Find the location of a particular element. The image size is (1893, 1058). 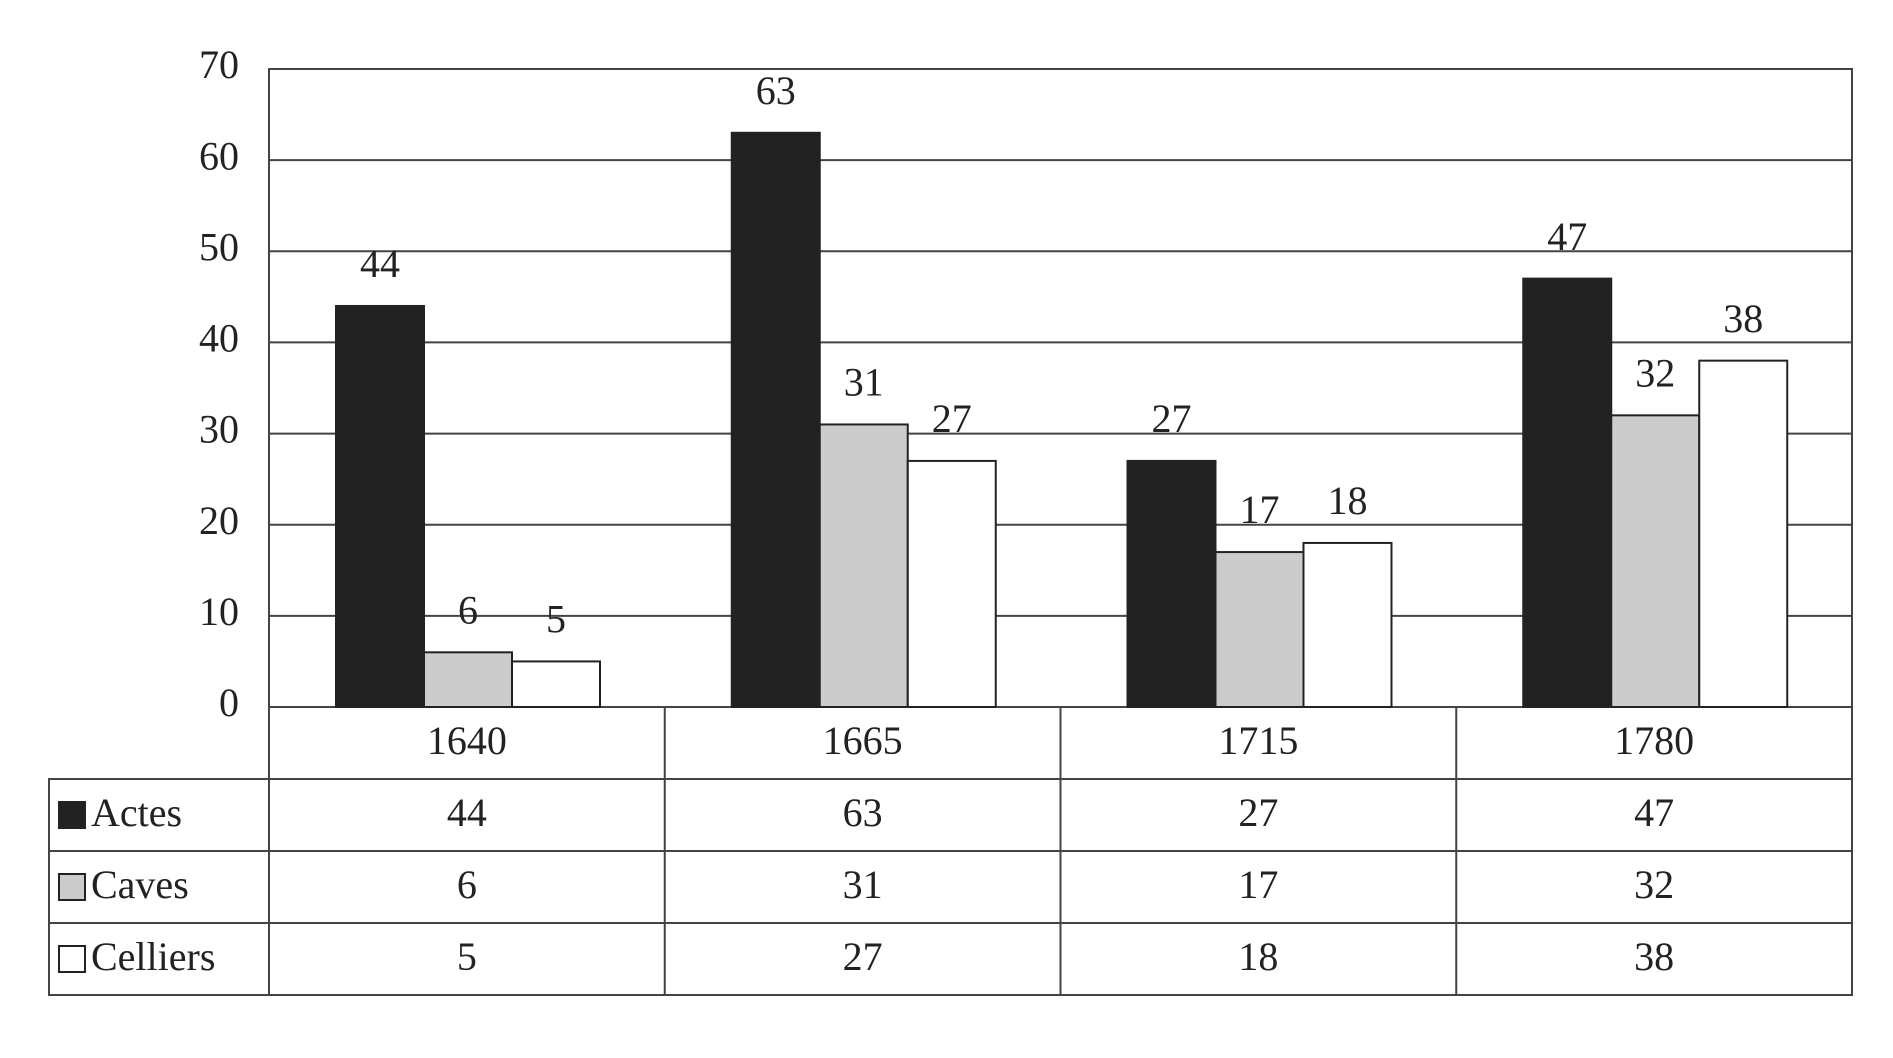

table-cell: 32 is located at coordinates (1654, 884).